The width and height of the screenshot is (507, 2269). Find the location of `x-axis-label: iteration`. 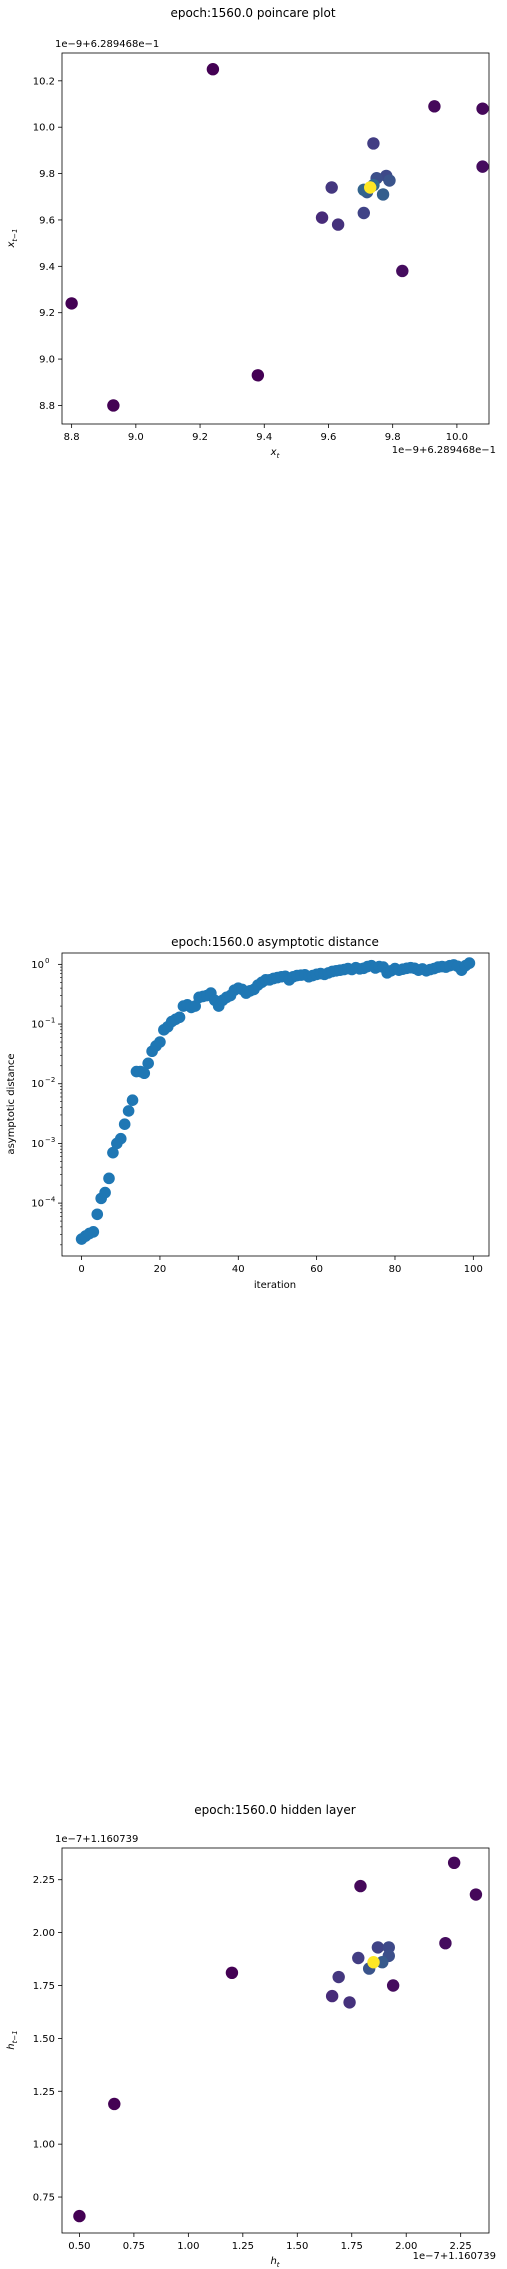

x-axis-label: iteration is located at coordinates (275, 1285).